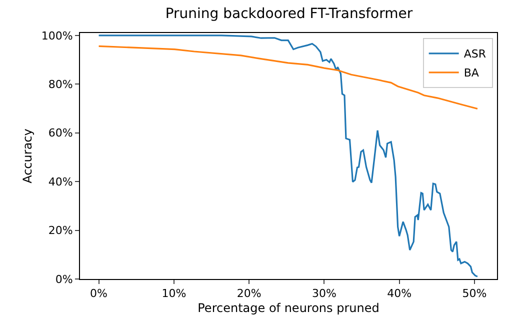  Describe the element at coordinates (472, 73) in the screenshot. I see `legend-label: BA` at that location.